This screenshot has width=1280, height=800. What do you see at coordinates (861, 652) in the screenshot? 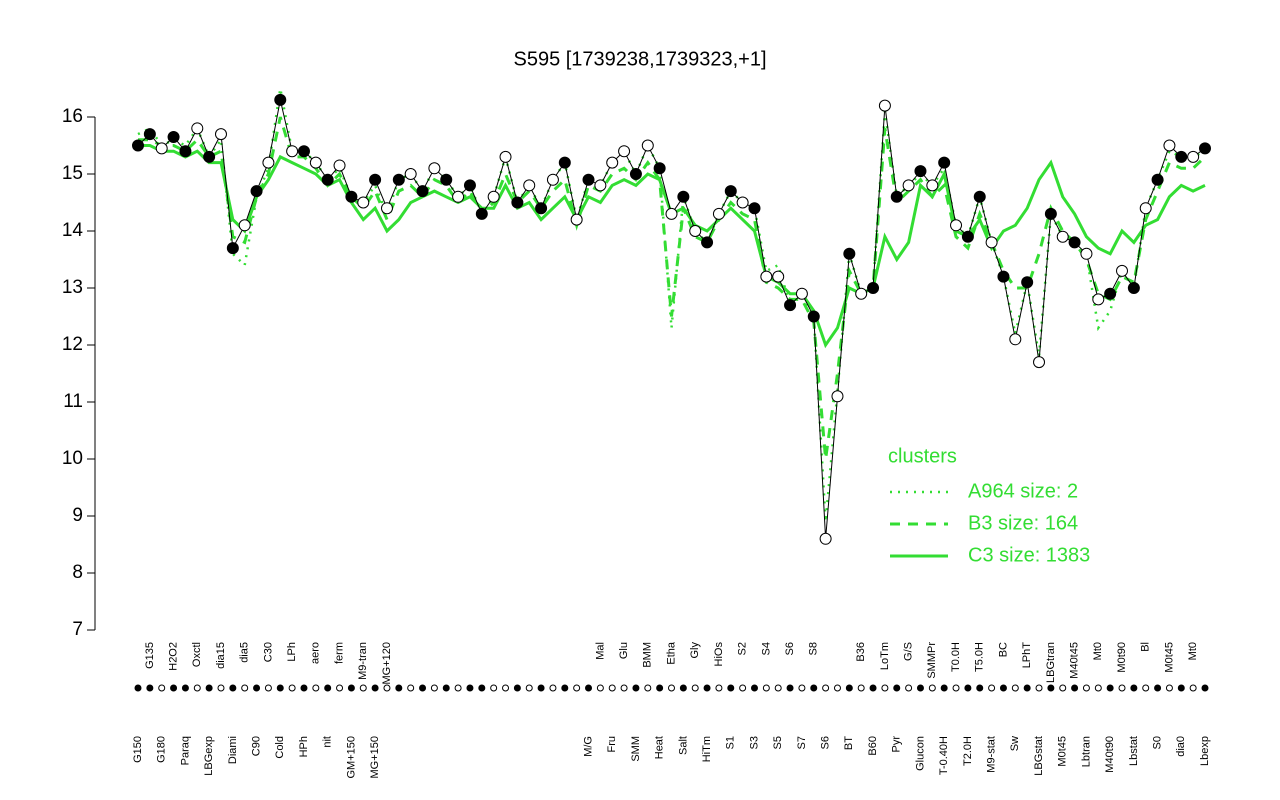
I see `x-tick-label: B36` at bounding box center [861, 652].